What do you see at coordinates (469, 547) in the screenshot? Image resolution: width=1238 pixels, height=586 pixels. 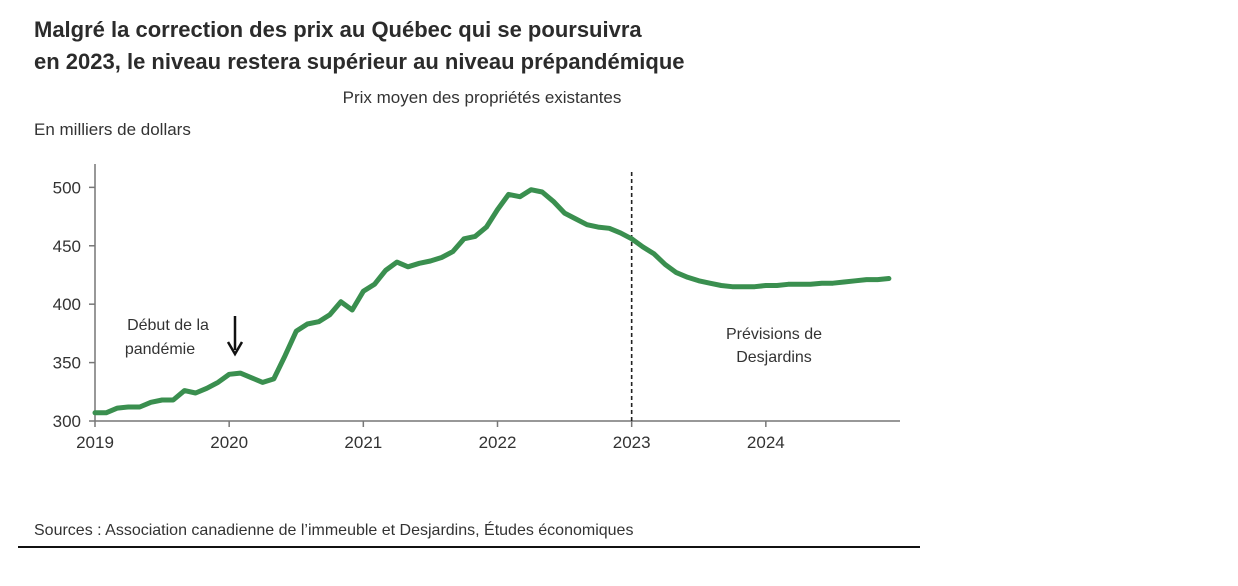 I see `bottom-rule` at bounding box center [469, 547].